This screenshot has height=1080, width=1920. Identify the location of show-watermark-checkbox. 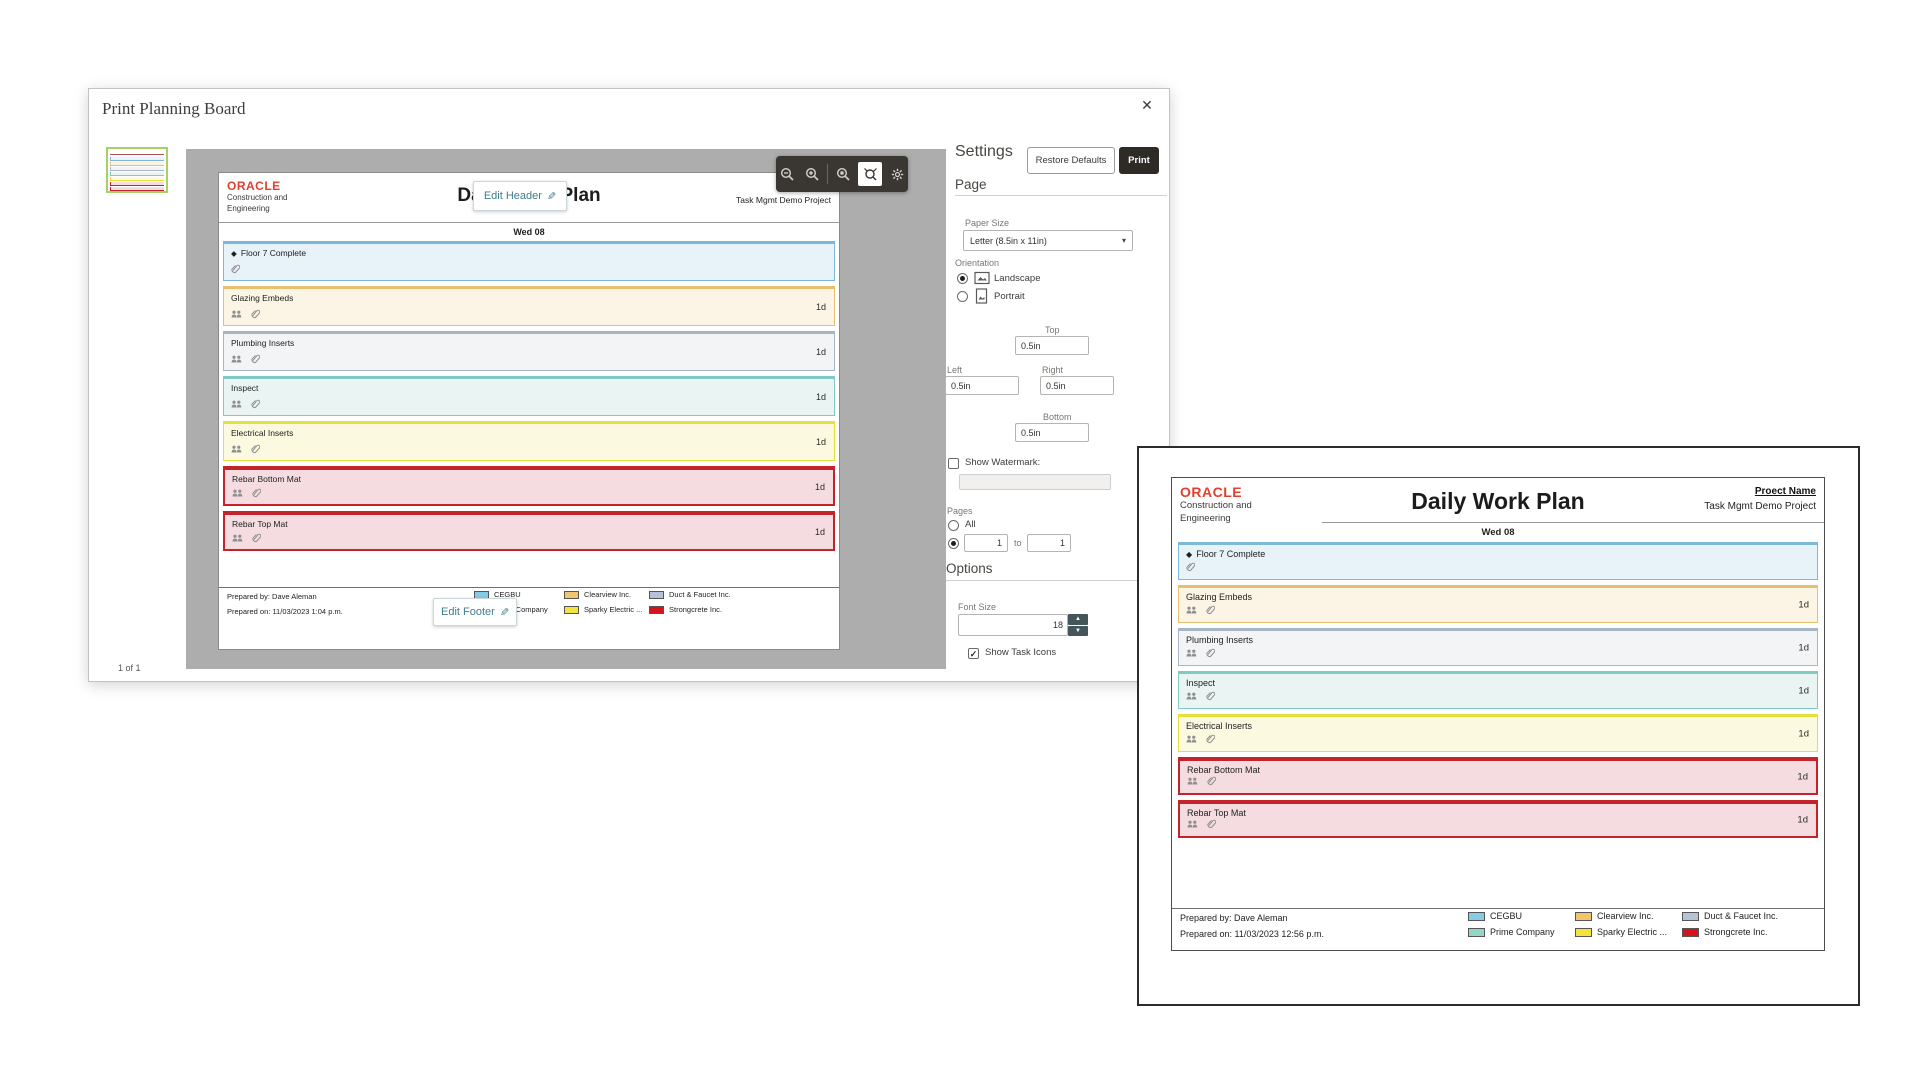
(953, 463).